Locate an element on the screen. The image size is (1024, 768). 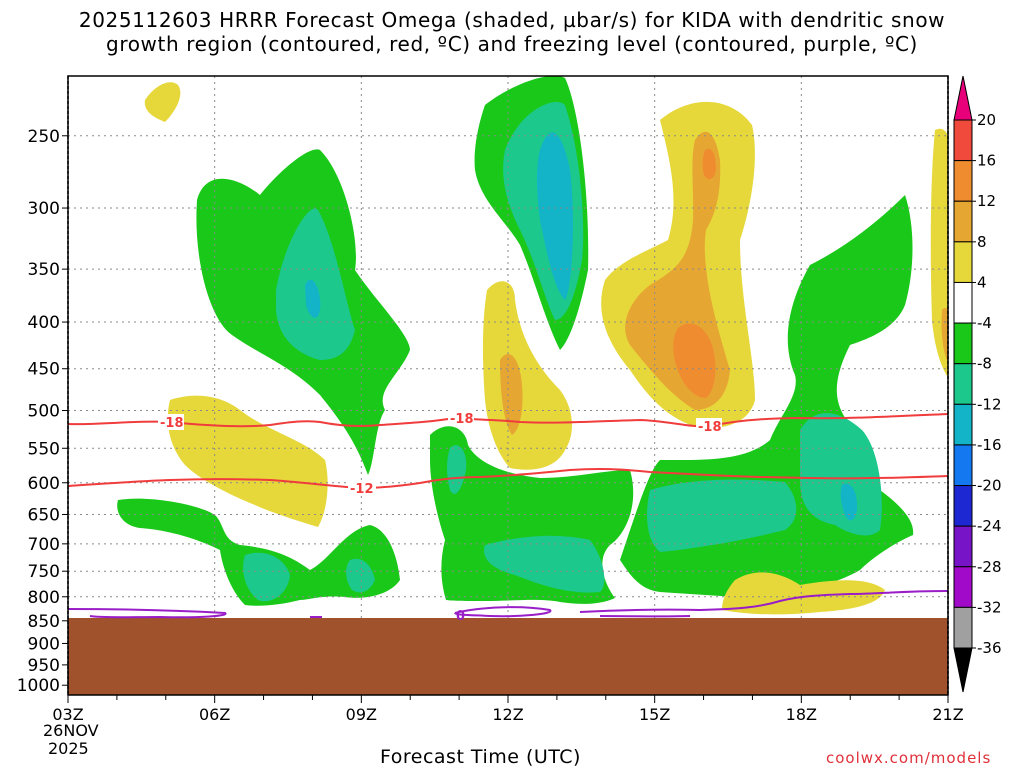
colorbar-label: -4 is located at coordinates (984, 323).